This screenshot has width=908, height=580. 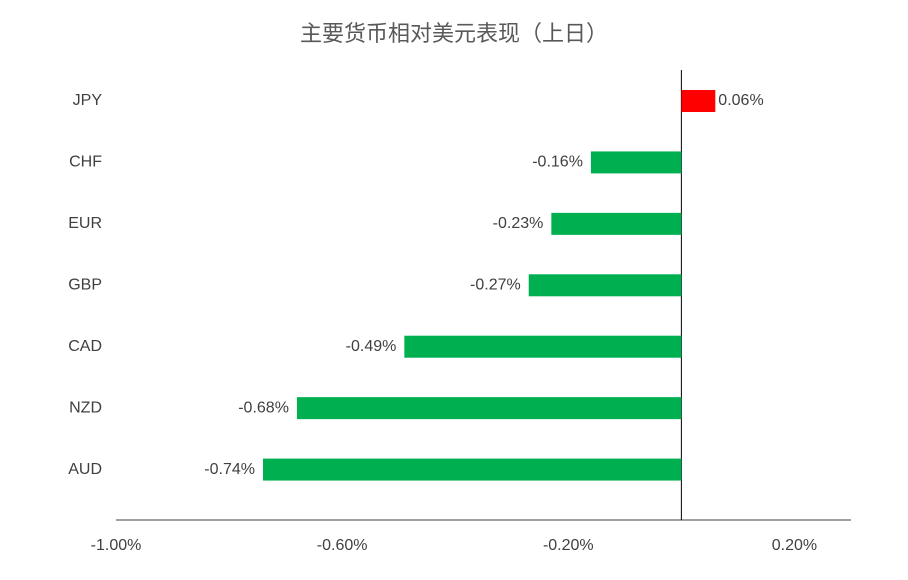 What do you see at coordinates (85, 469) in the screenshot?
I see `y-tick-label: AUD` at bounding box center [85, 469].